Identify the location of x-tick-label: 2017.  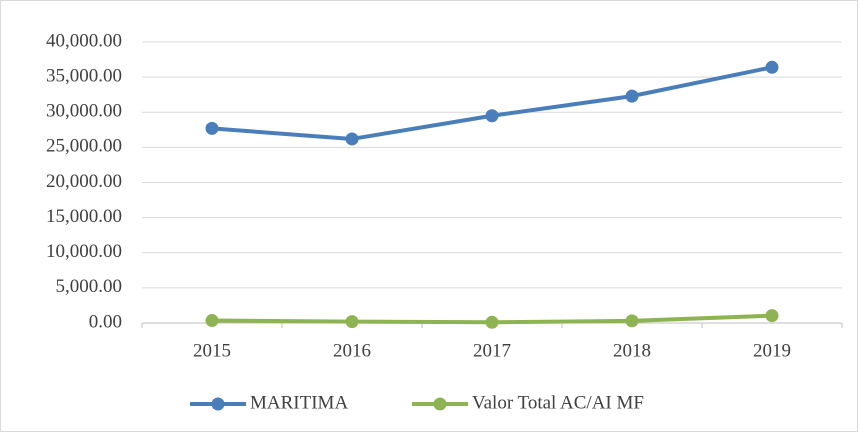
(492, 350).